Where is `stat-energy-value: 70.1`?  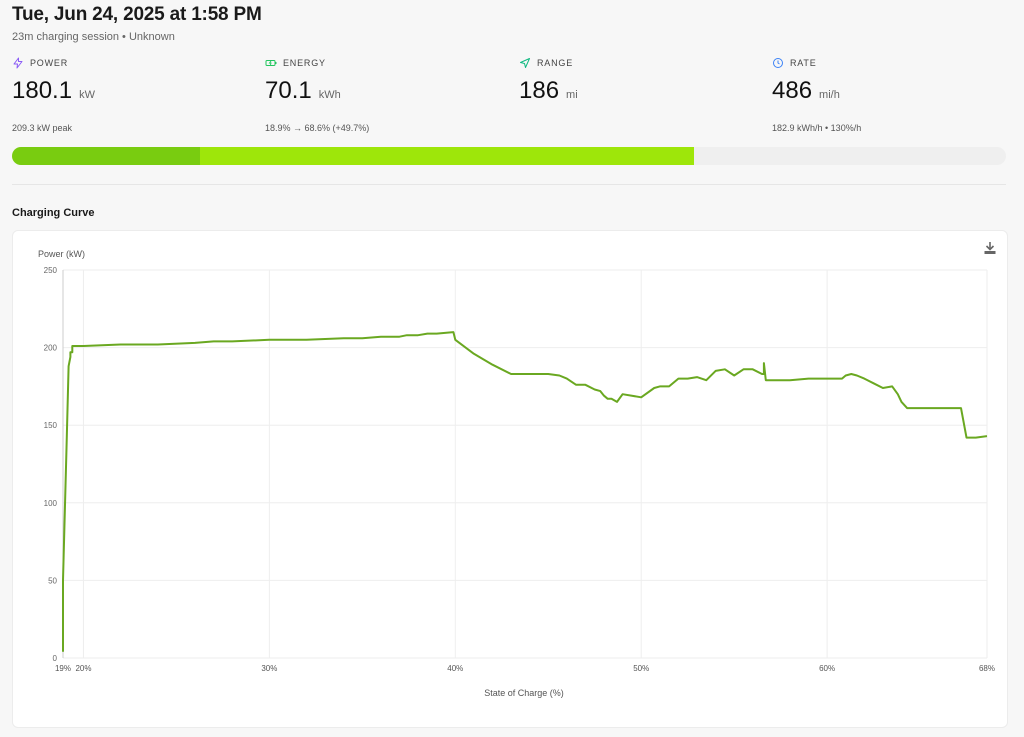
stat-energy-value: 70.1 is located at coordinates (288, 90).